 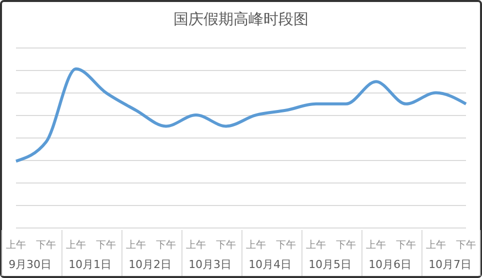 What do you see at coordinates (450, 264) in the screenshot?
I see `text: 10月7日` at bounding box center [450, 264].